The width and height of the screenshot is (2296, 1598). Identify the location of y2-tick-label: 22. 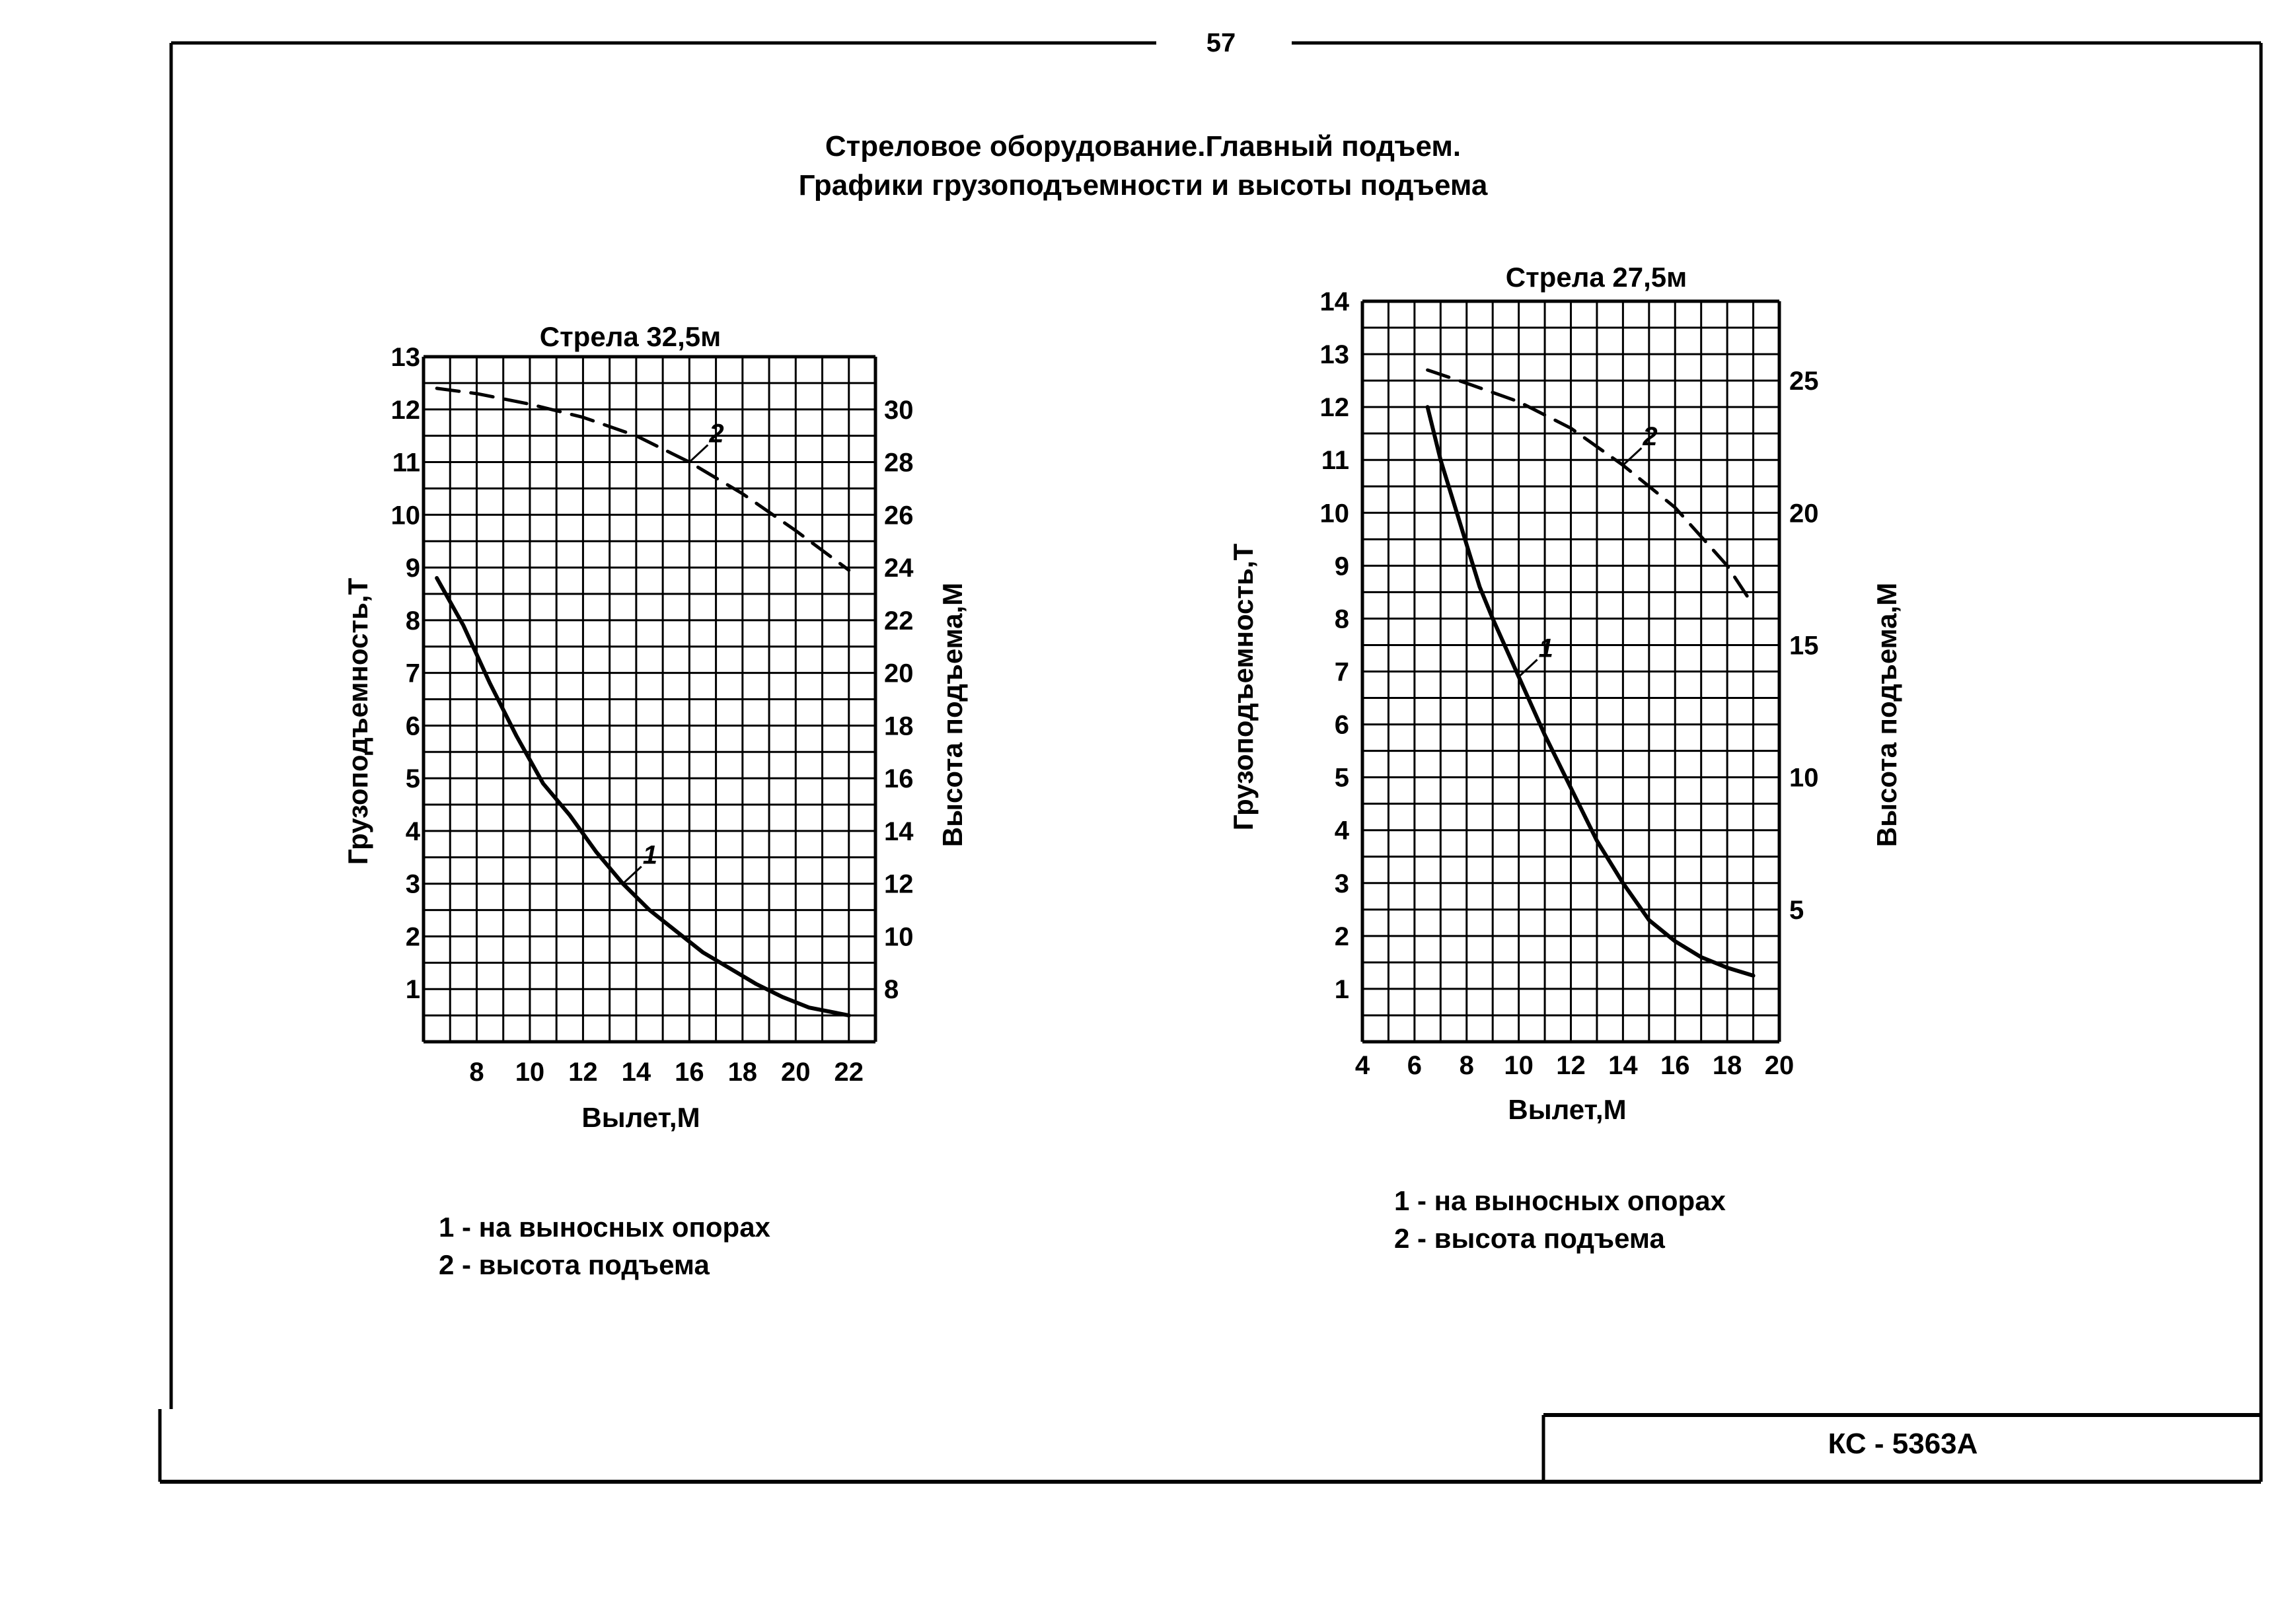
(899, 621).